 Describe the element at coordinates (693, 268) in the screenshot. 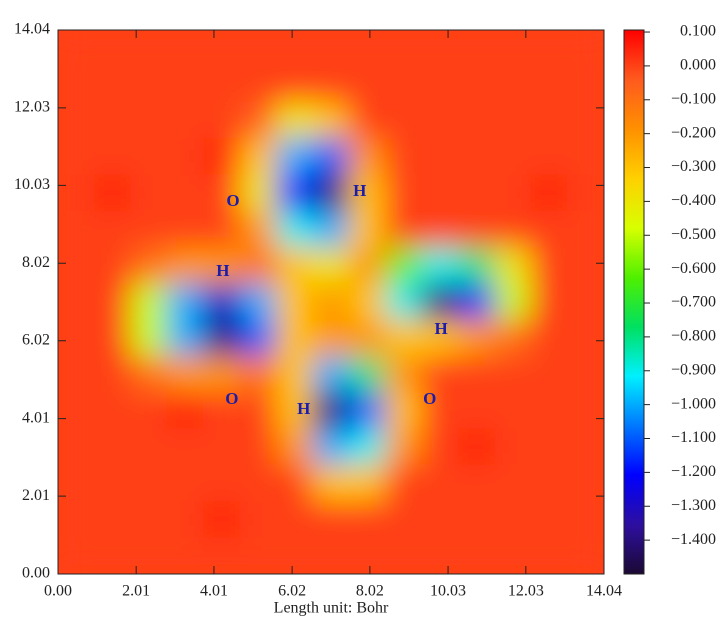

I see `colorbar-tick-label: −0.600` at that location.